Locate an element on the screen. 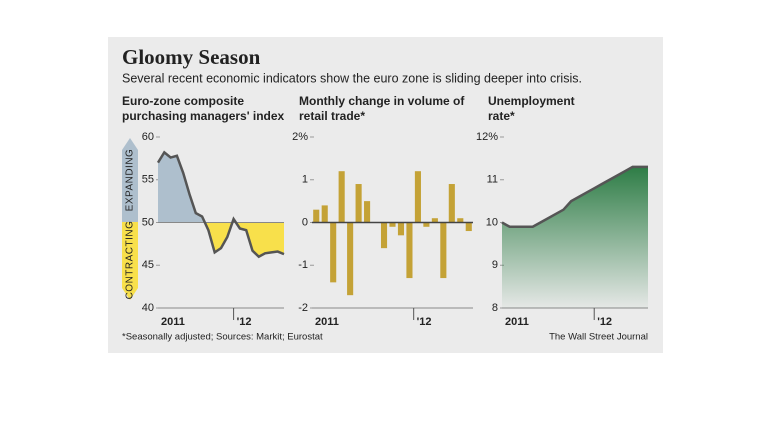 This screenshot has width=770, height=448. area-above is located at coordinates (197, 187).